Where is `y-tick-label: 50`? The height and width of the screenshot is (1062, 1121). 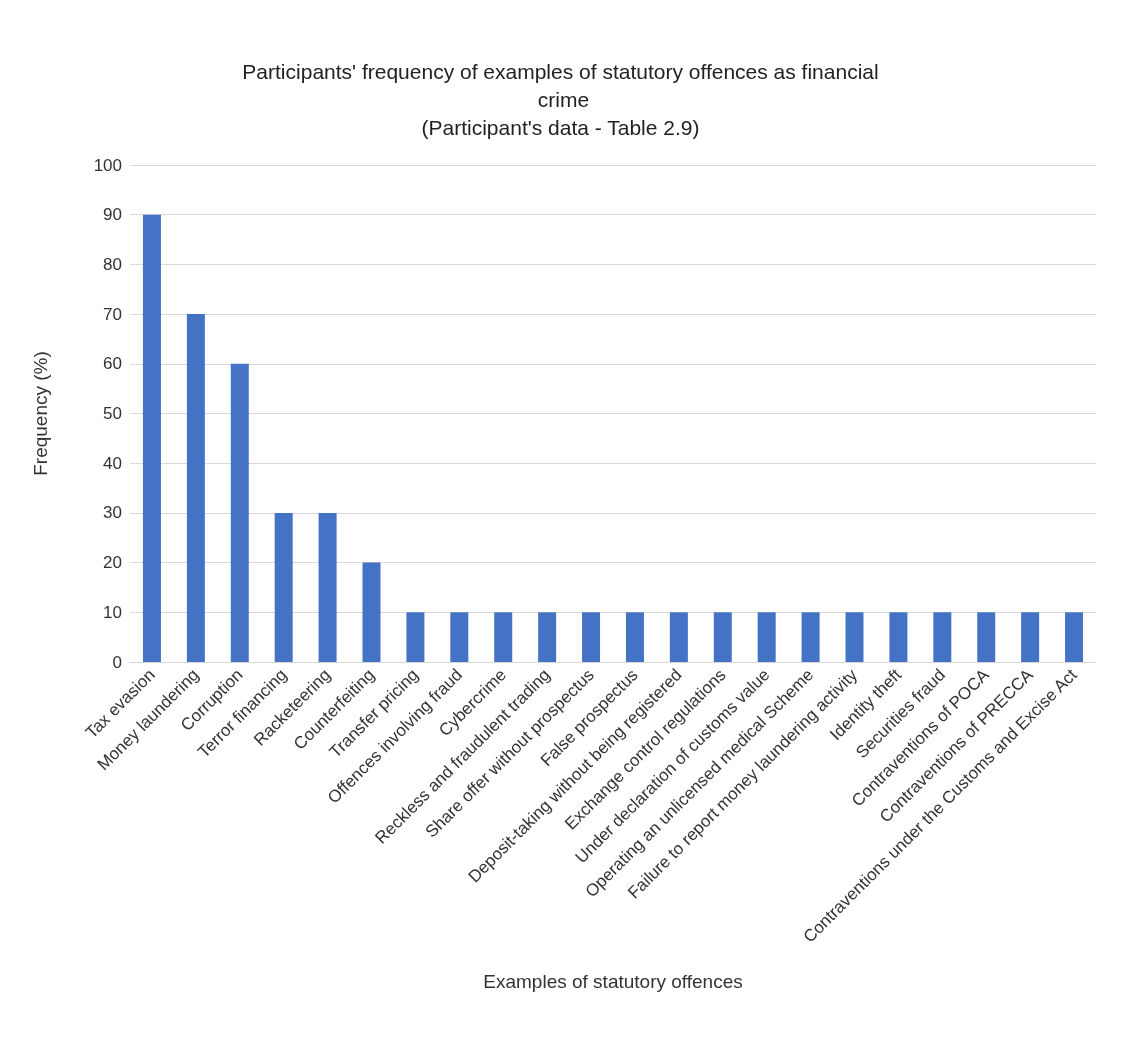 y-tick-label: 50 is located at coordinates (112, 413).